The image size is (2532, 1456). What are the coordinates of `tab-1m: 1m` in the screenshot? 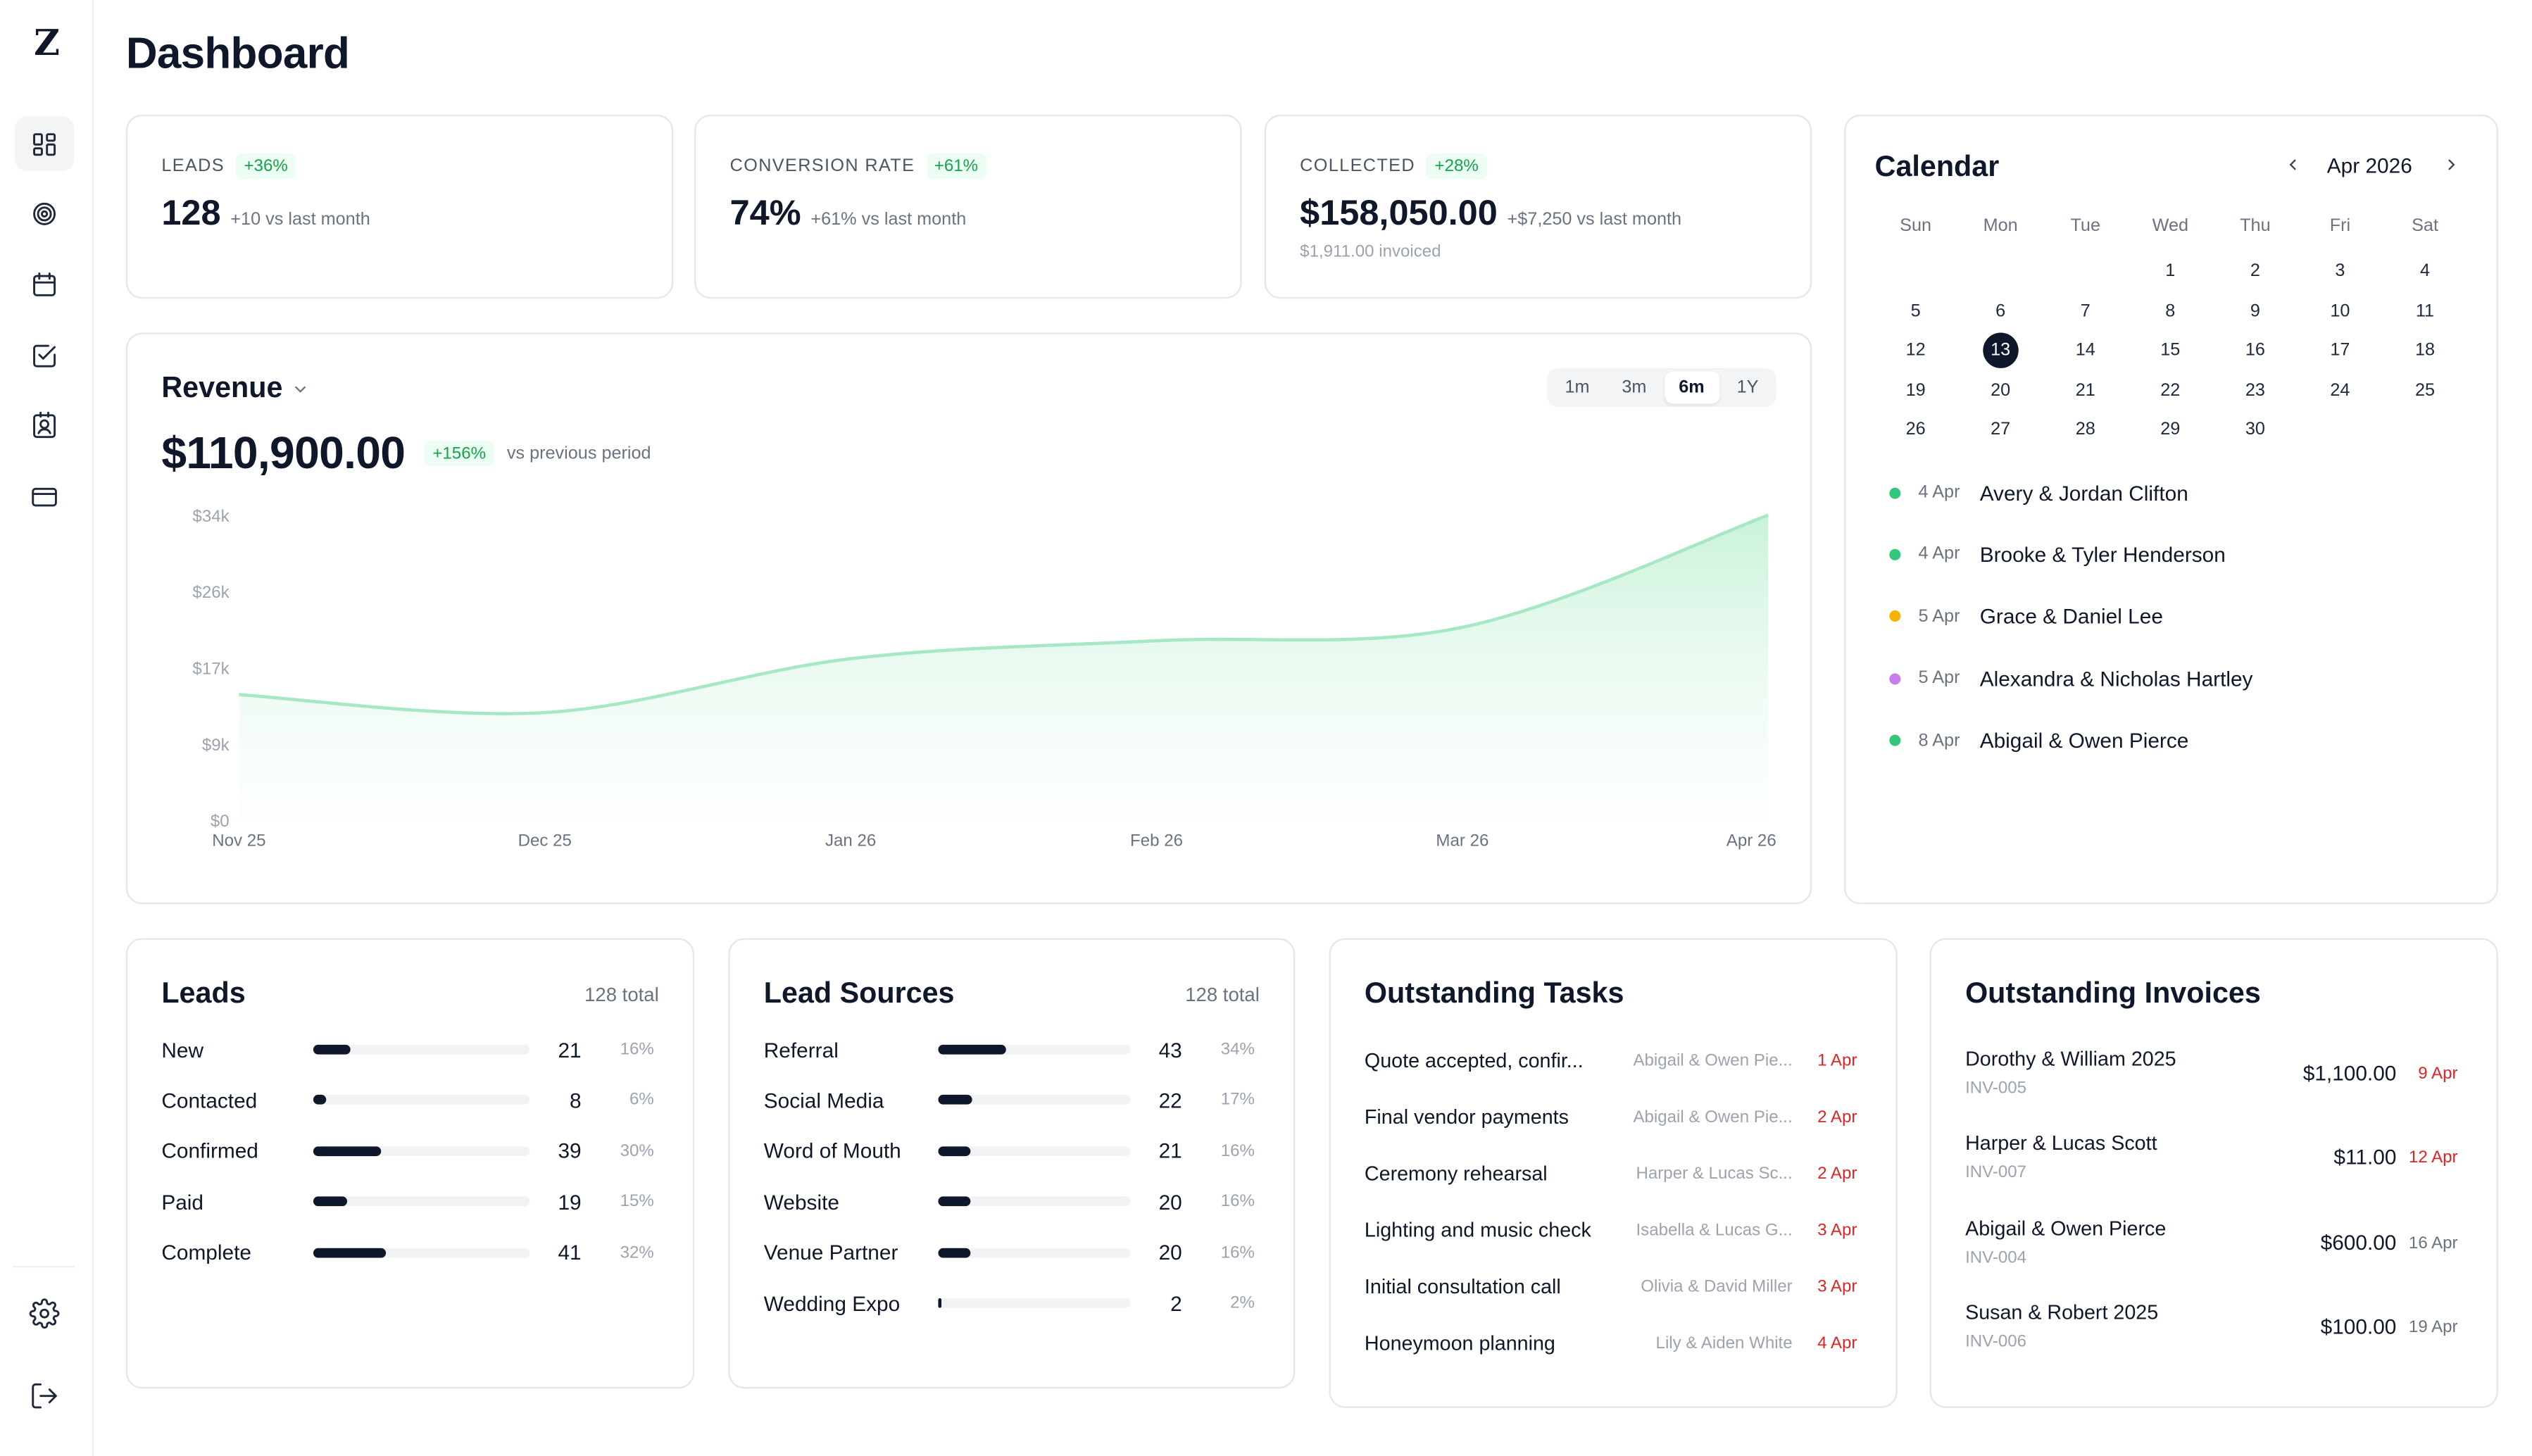 It's located at (1577, 387).